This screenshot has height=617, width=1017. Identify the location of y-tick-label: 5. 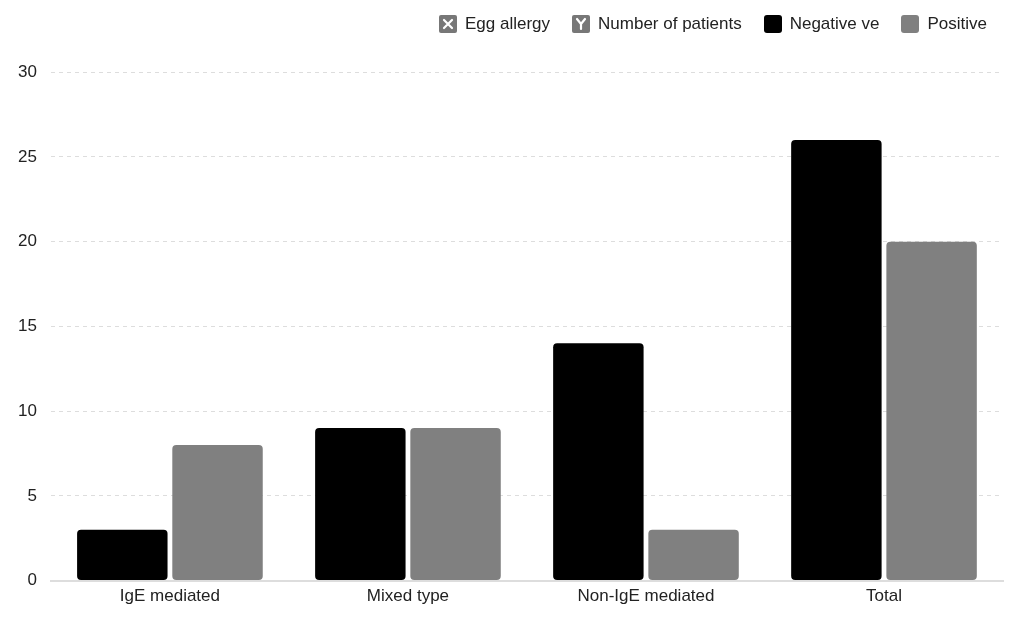
(32, 495).